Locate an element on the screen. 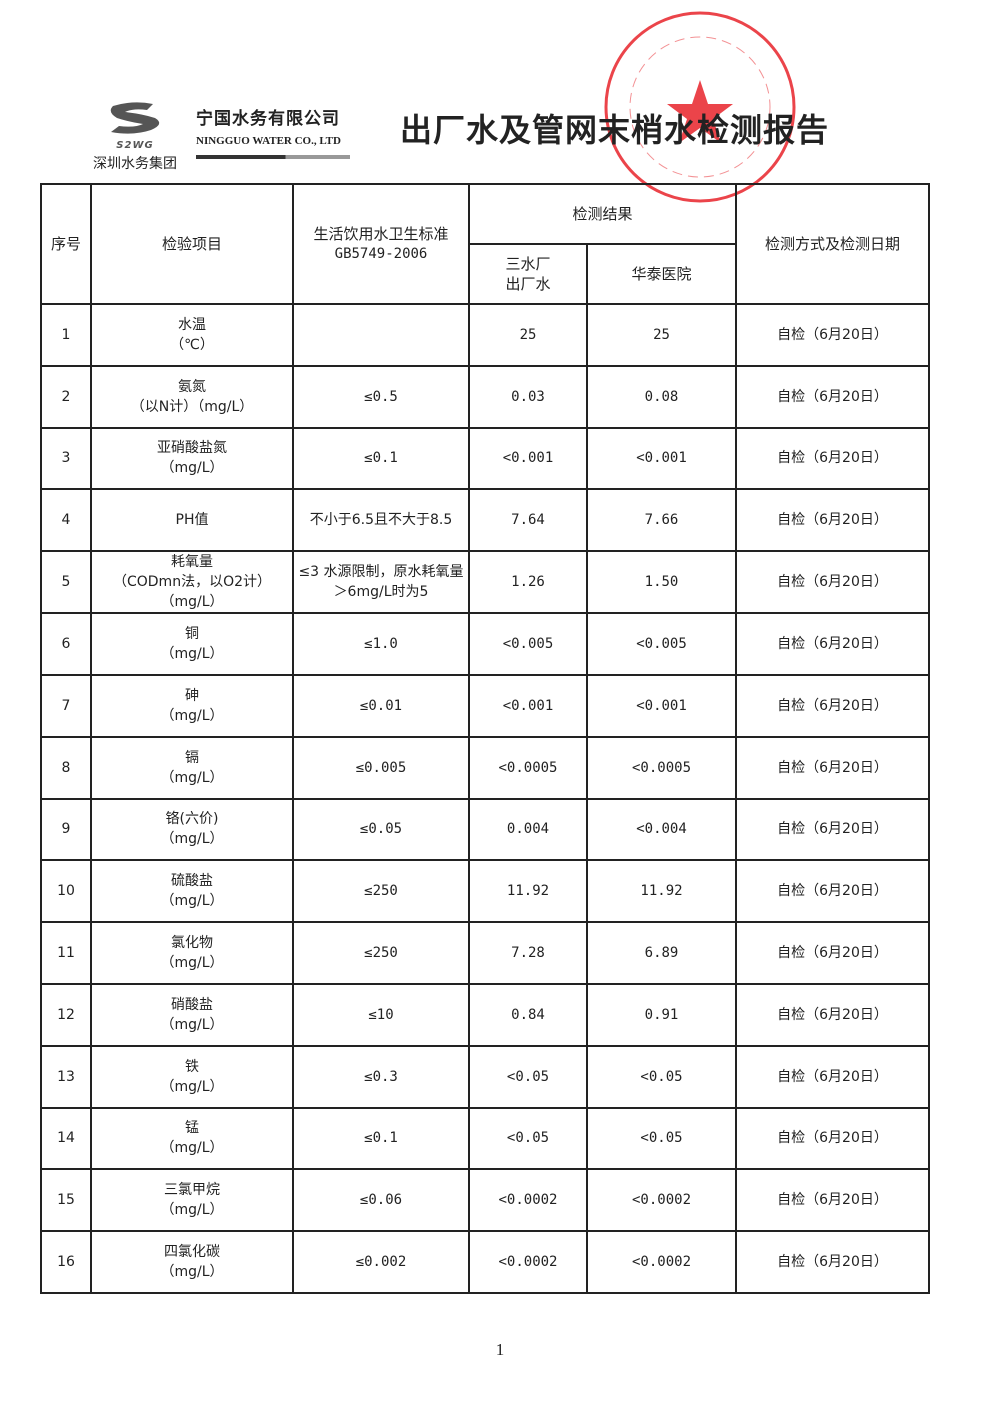  row-value-site1: <0.005 is located at coordinates (528, 644).